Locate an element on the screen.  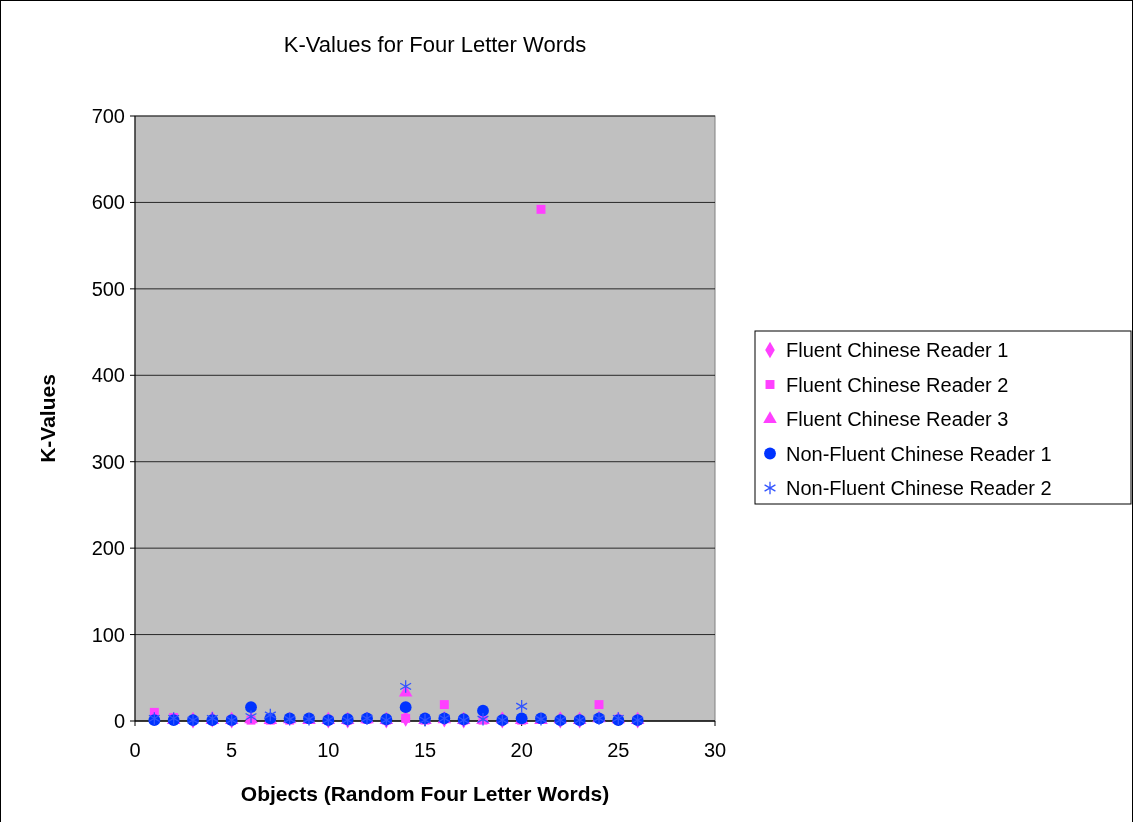
x-tick-label: 15 is located at coordinates (425, 750).